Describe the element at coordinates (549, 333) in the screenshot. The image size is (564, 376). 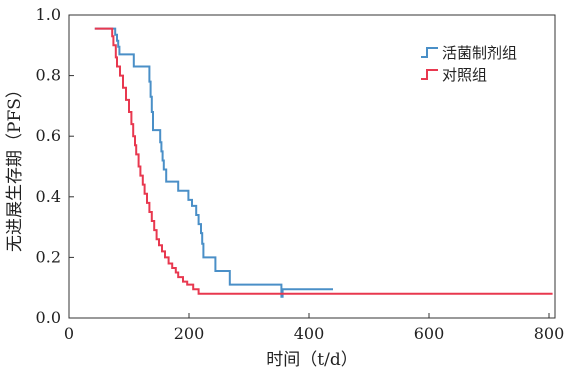
I see `x-tick-label: 800` at that location.